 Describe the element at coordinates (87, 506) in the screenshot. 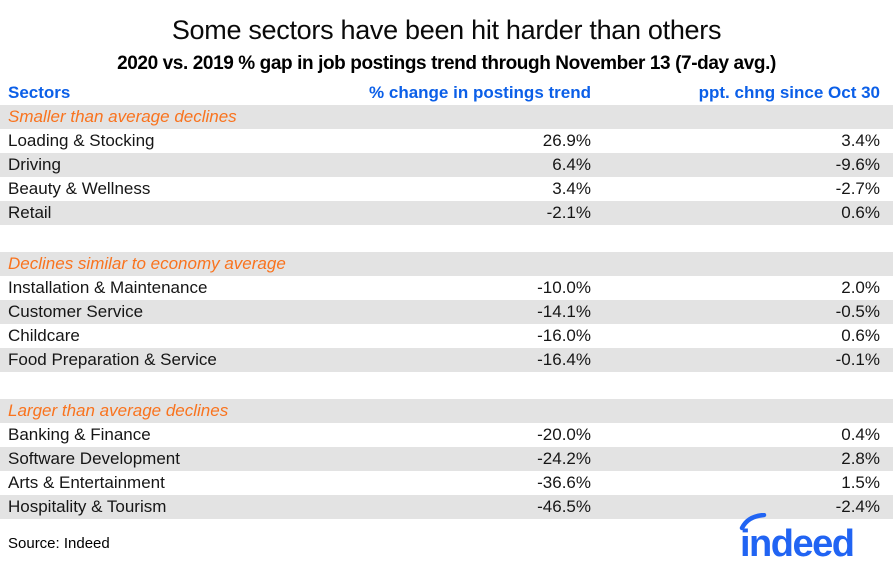

I see `sector-name: Hospitality & Tourism` at that location.